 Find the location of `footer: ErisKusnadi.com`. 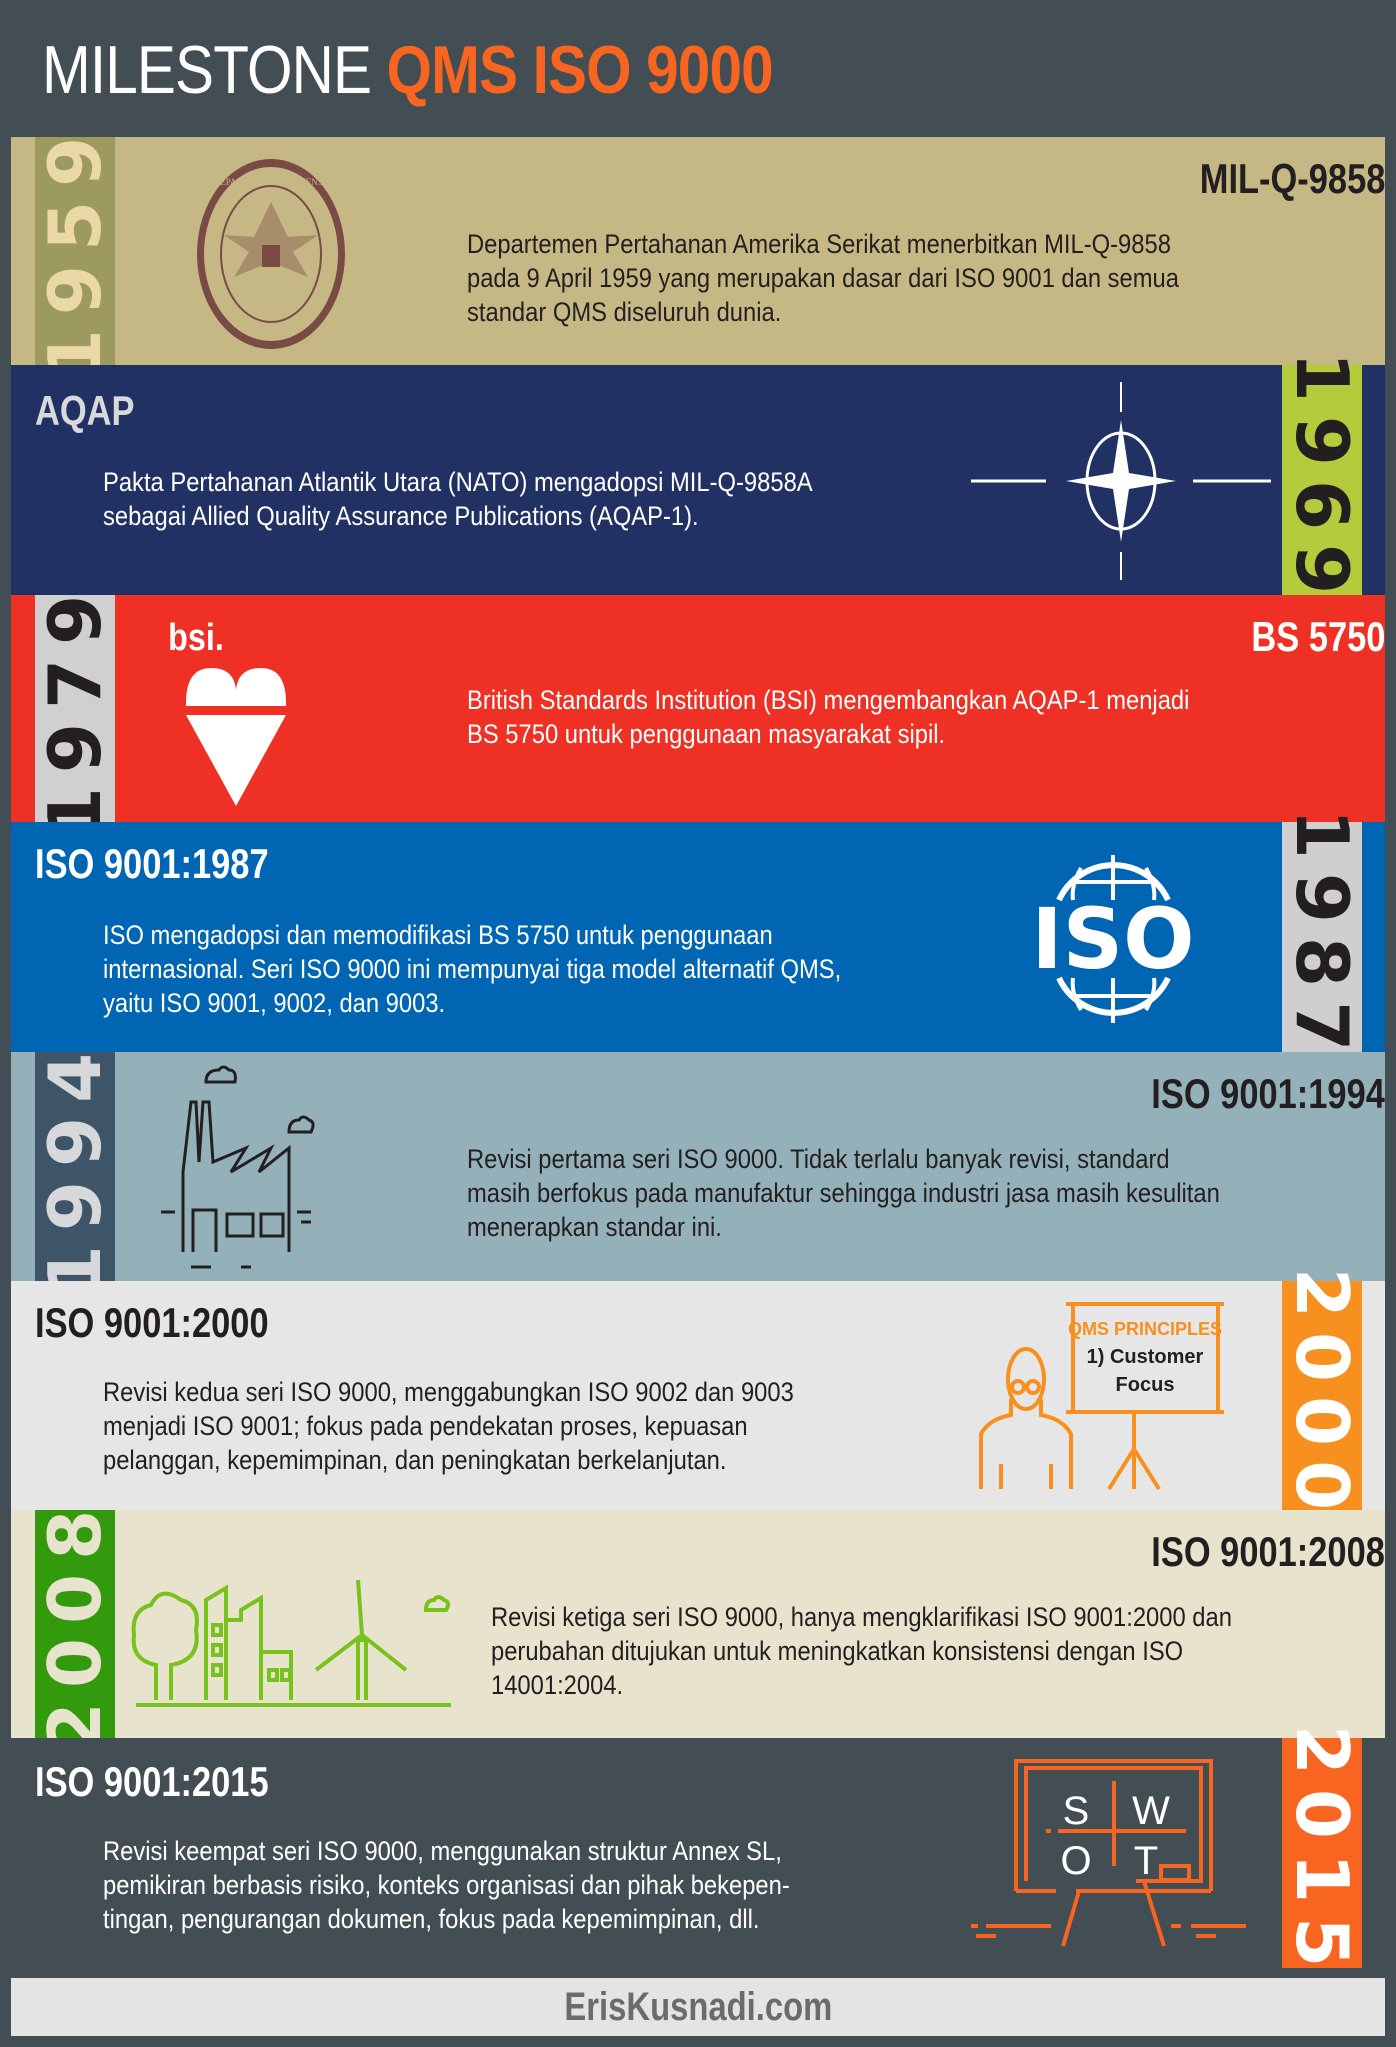

footer: ErisKusnadi.com is located at coordinates (698, 2007).